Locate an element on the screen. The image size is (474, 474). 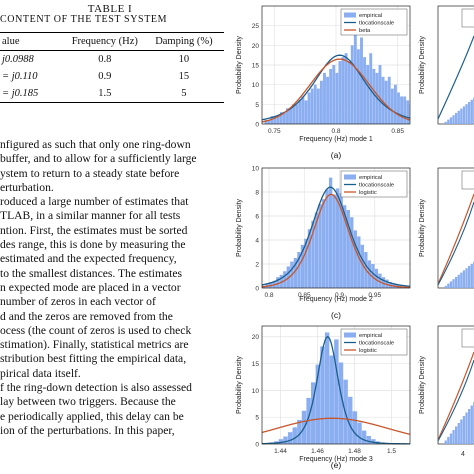
cell-damping: 5 is located at coordinates (184, 93).